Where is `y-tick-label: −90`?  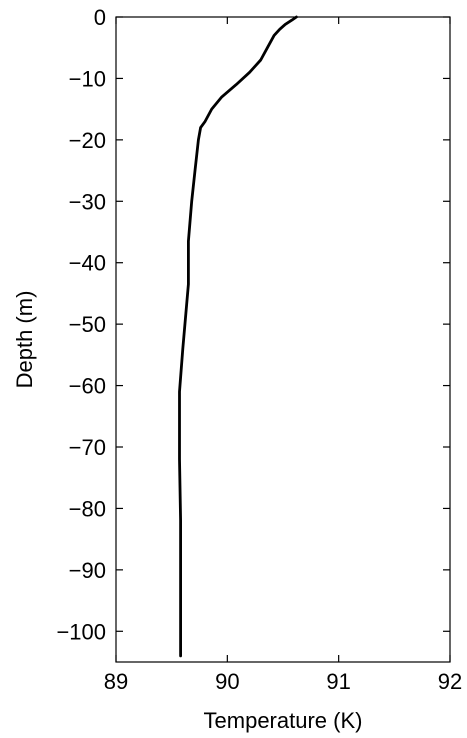 y-tick-label: −90 is located at coordinates (87, 570).